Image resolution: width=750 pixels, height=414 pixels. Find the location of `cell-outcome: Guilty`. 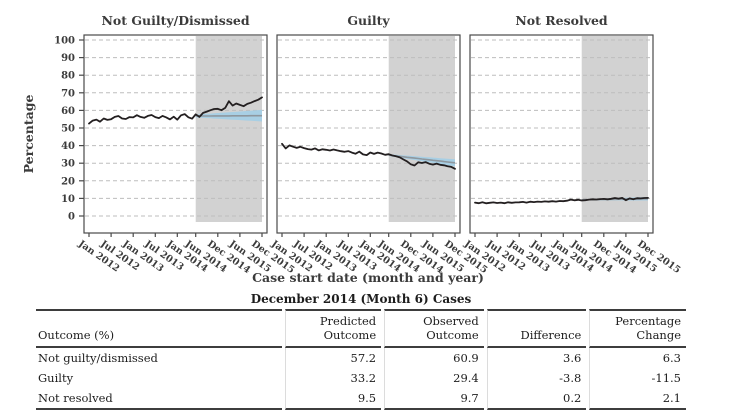

cell-outcome: Guilty is located at coordinates (56, 377).